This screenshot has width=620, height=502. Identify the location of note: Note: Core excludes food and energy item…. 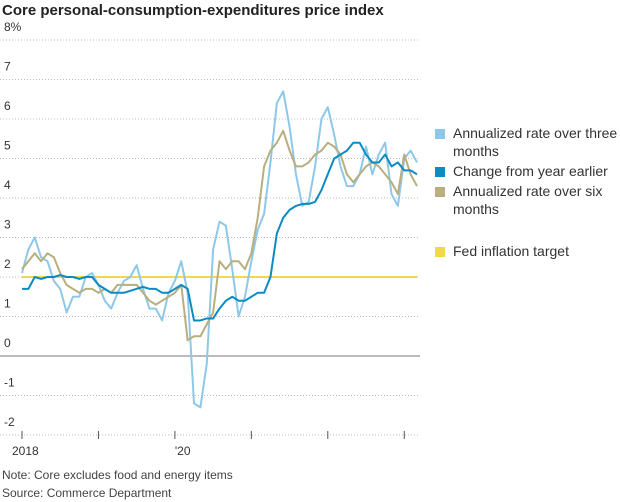
(117, 475).